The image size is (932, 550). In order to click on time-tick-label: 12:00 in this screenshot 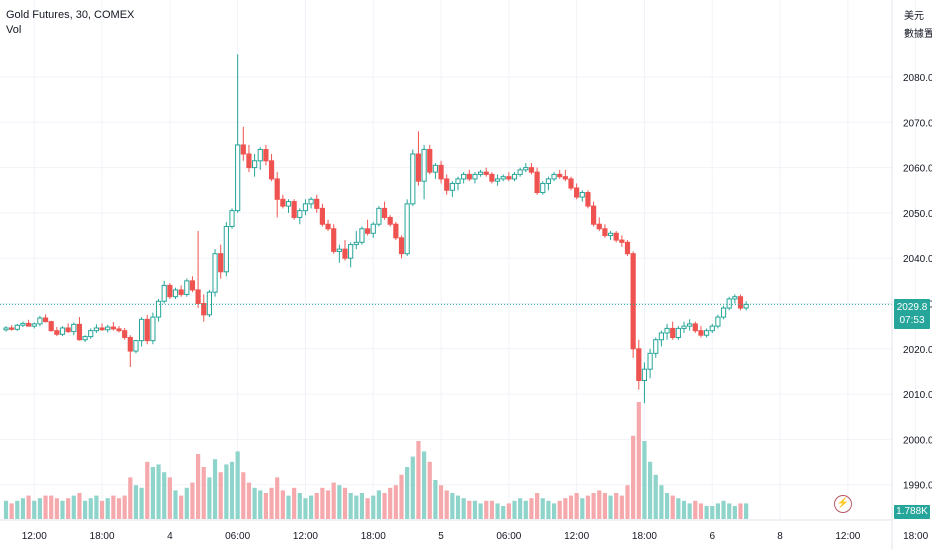, I will do `click(305, 536)`.